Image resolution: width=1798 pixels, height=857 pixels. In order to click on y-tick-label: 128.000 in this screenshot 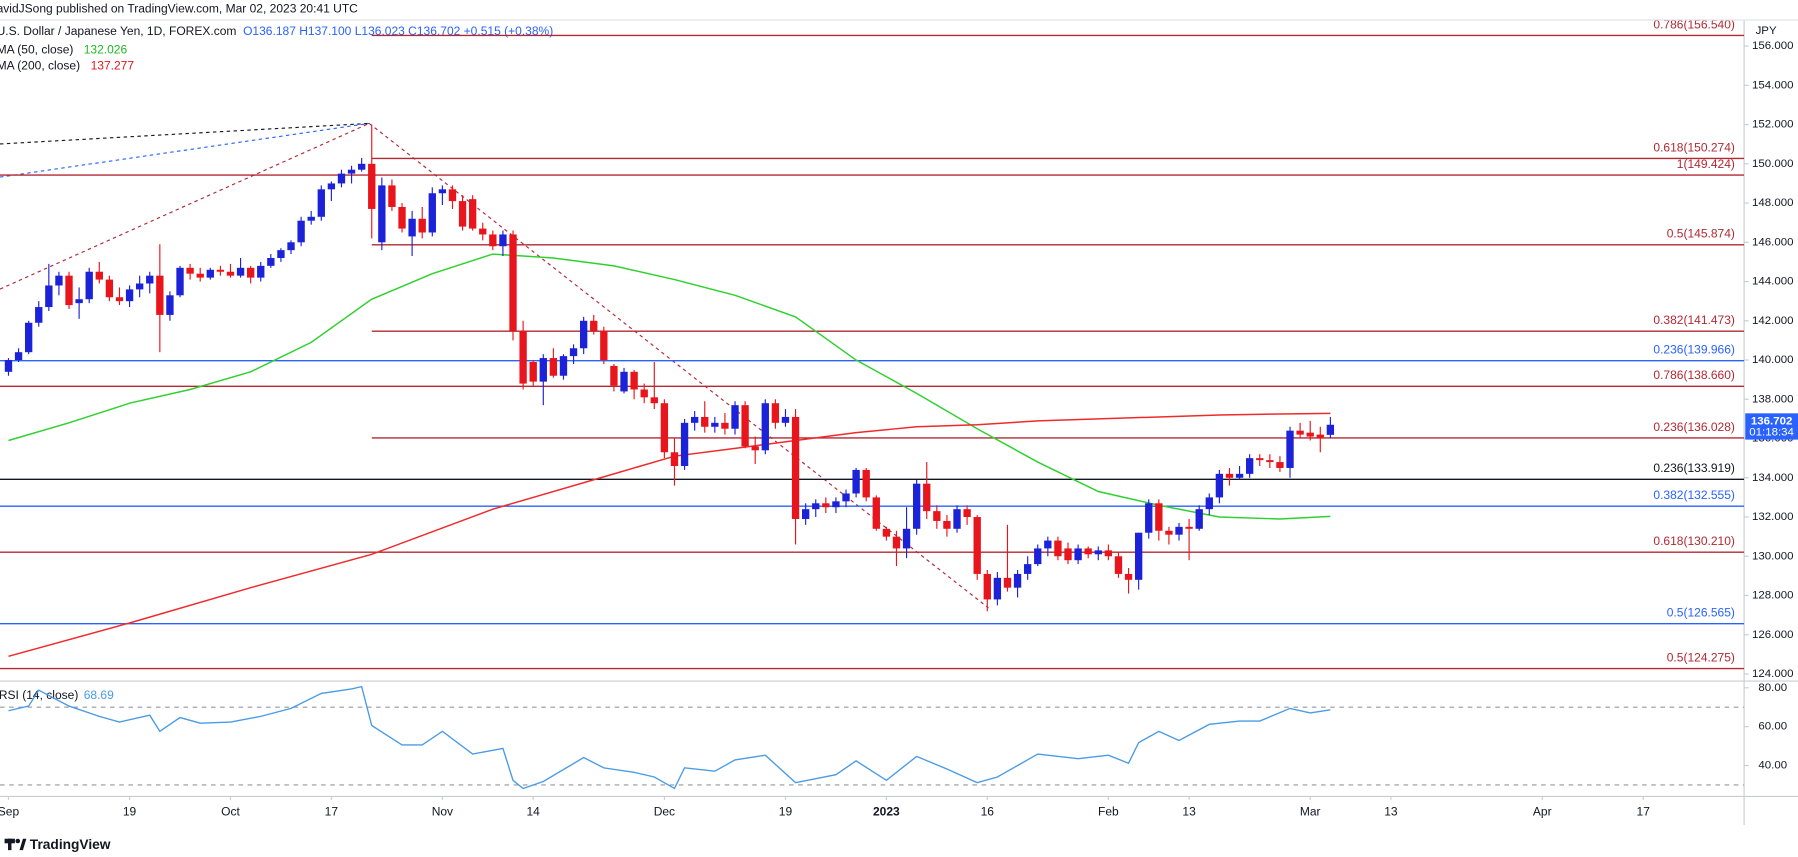, I will do `click(1772, 596)`.